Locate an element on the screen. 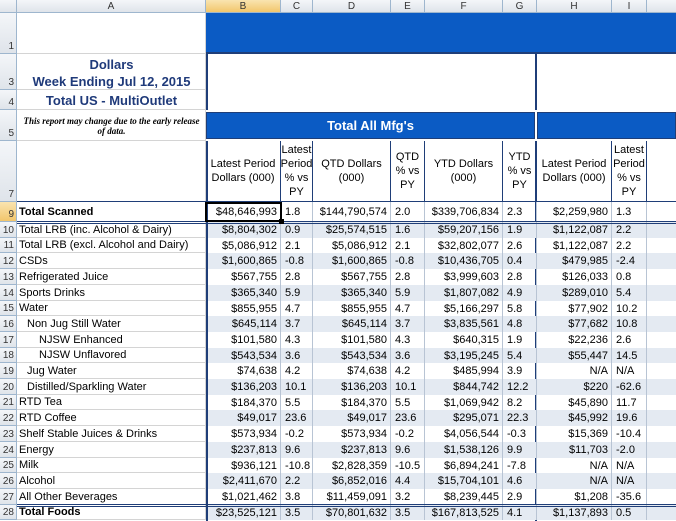 The height and width of the screenshot is (521, 676). data-cell: $10,436,705 is located at coordinates (464, 261).